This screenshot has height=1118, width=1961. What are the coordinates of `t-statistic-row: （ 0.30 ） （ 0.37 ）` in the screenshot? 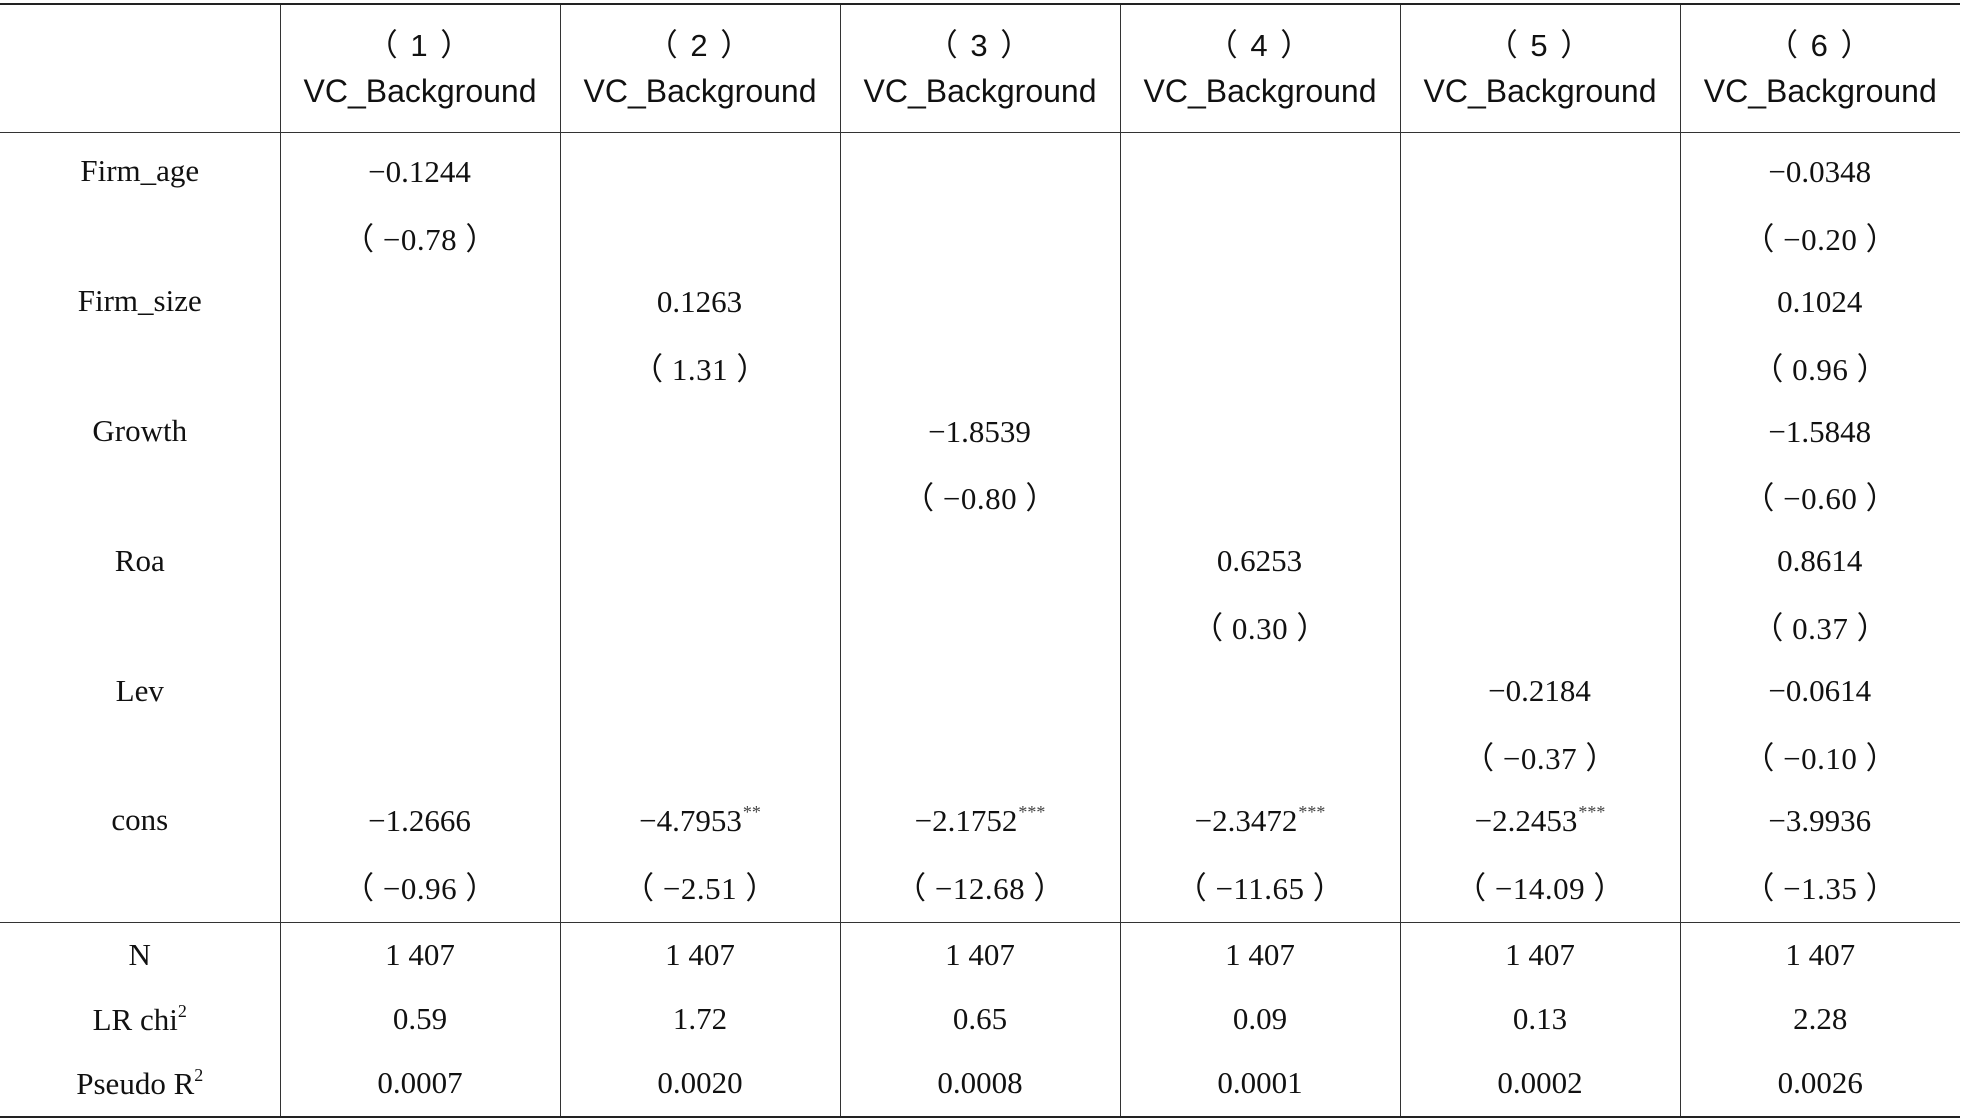 It's located at (980, 626).